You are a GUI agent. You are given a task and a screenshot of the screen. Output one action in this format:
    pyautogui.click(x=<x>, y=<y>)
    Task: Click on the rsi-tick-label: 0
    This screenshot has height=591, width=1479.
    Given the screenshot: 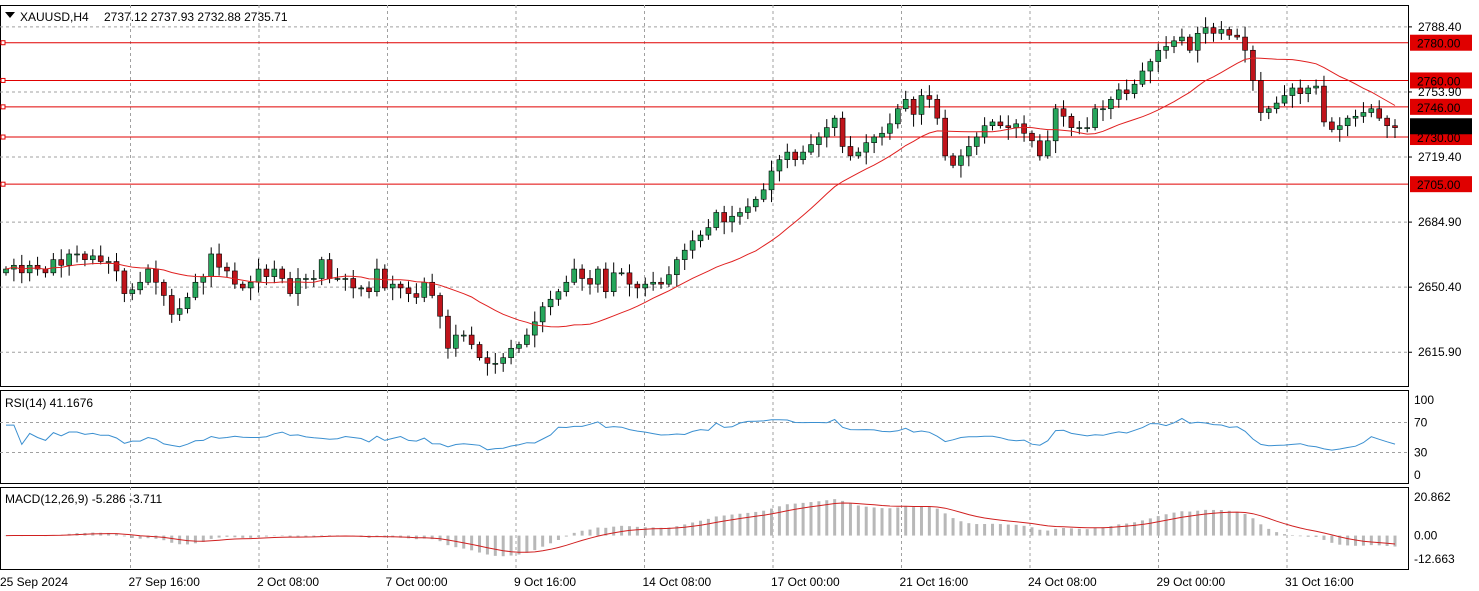 What is the action you would take?
    pyautogui.click(x=1417, y=475)
    